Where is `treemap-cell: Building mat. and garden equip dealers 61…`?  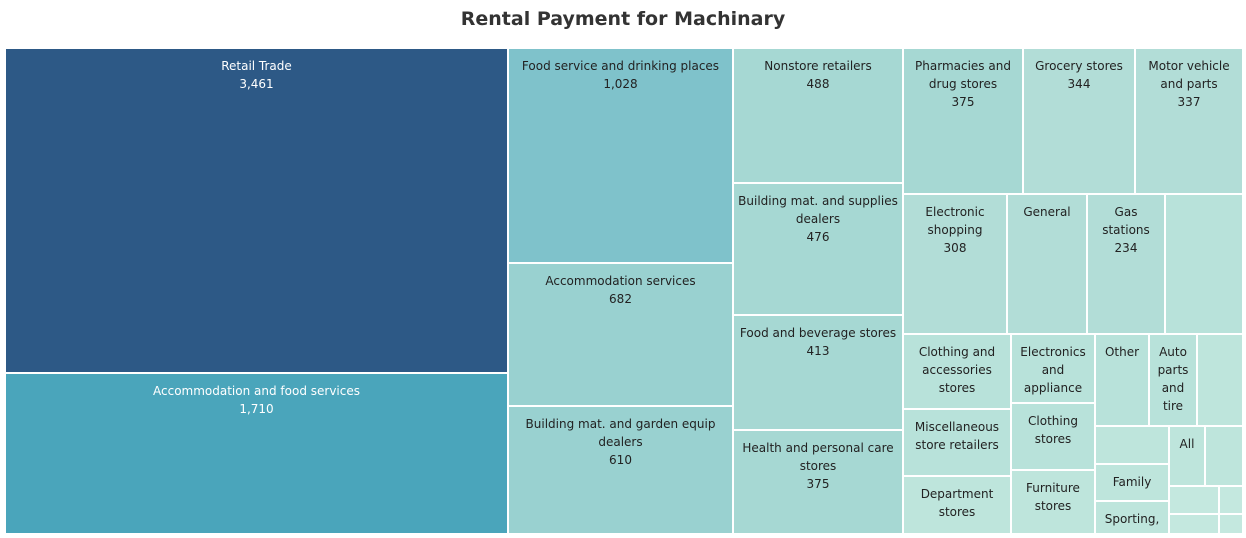
treemap-cell: Building mat. and garden equip dealers 61… is located at coordinates (620, 470).